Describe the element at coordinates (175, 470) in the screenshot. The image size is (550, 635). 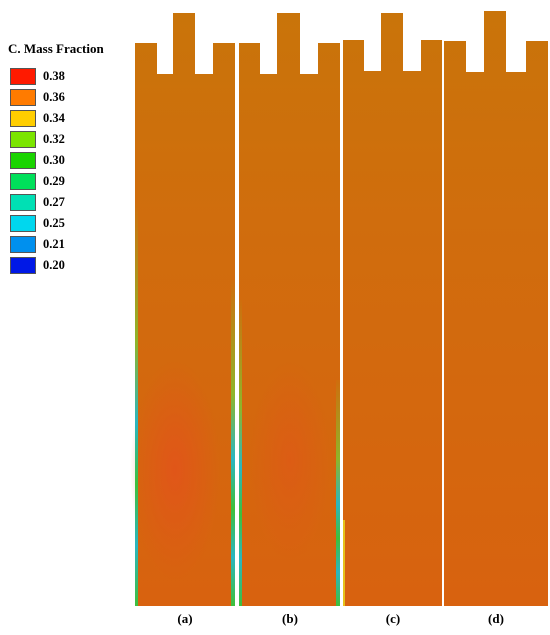
I see `panel-a-hot-region` at that location.